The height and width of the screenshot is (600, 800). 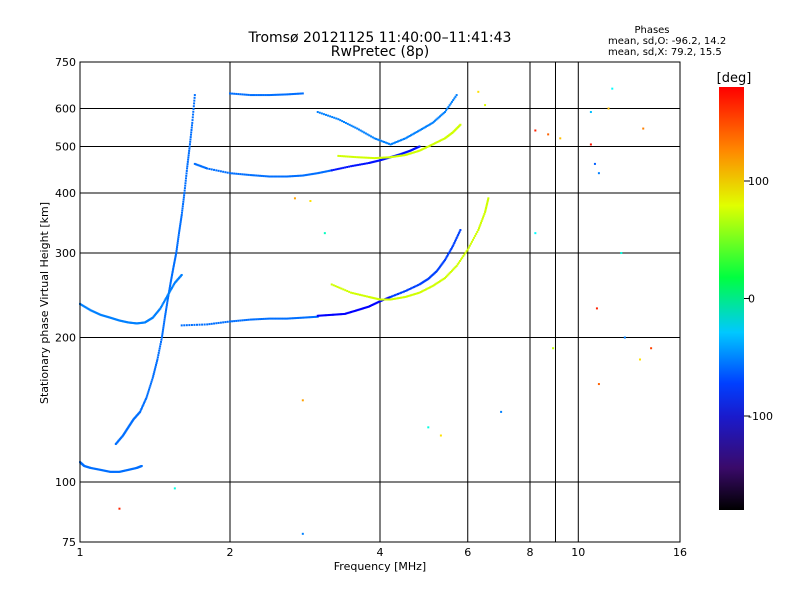 What do you see at coordinates (380, 552) in the screenshot?
I see `x-tick-label: 4` at bounding box center [380, 552].